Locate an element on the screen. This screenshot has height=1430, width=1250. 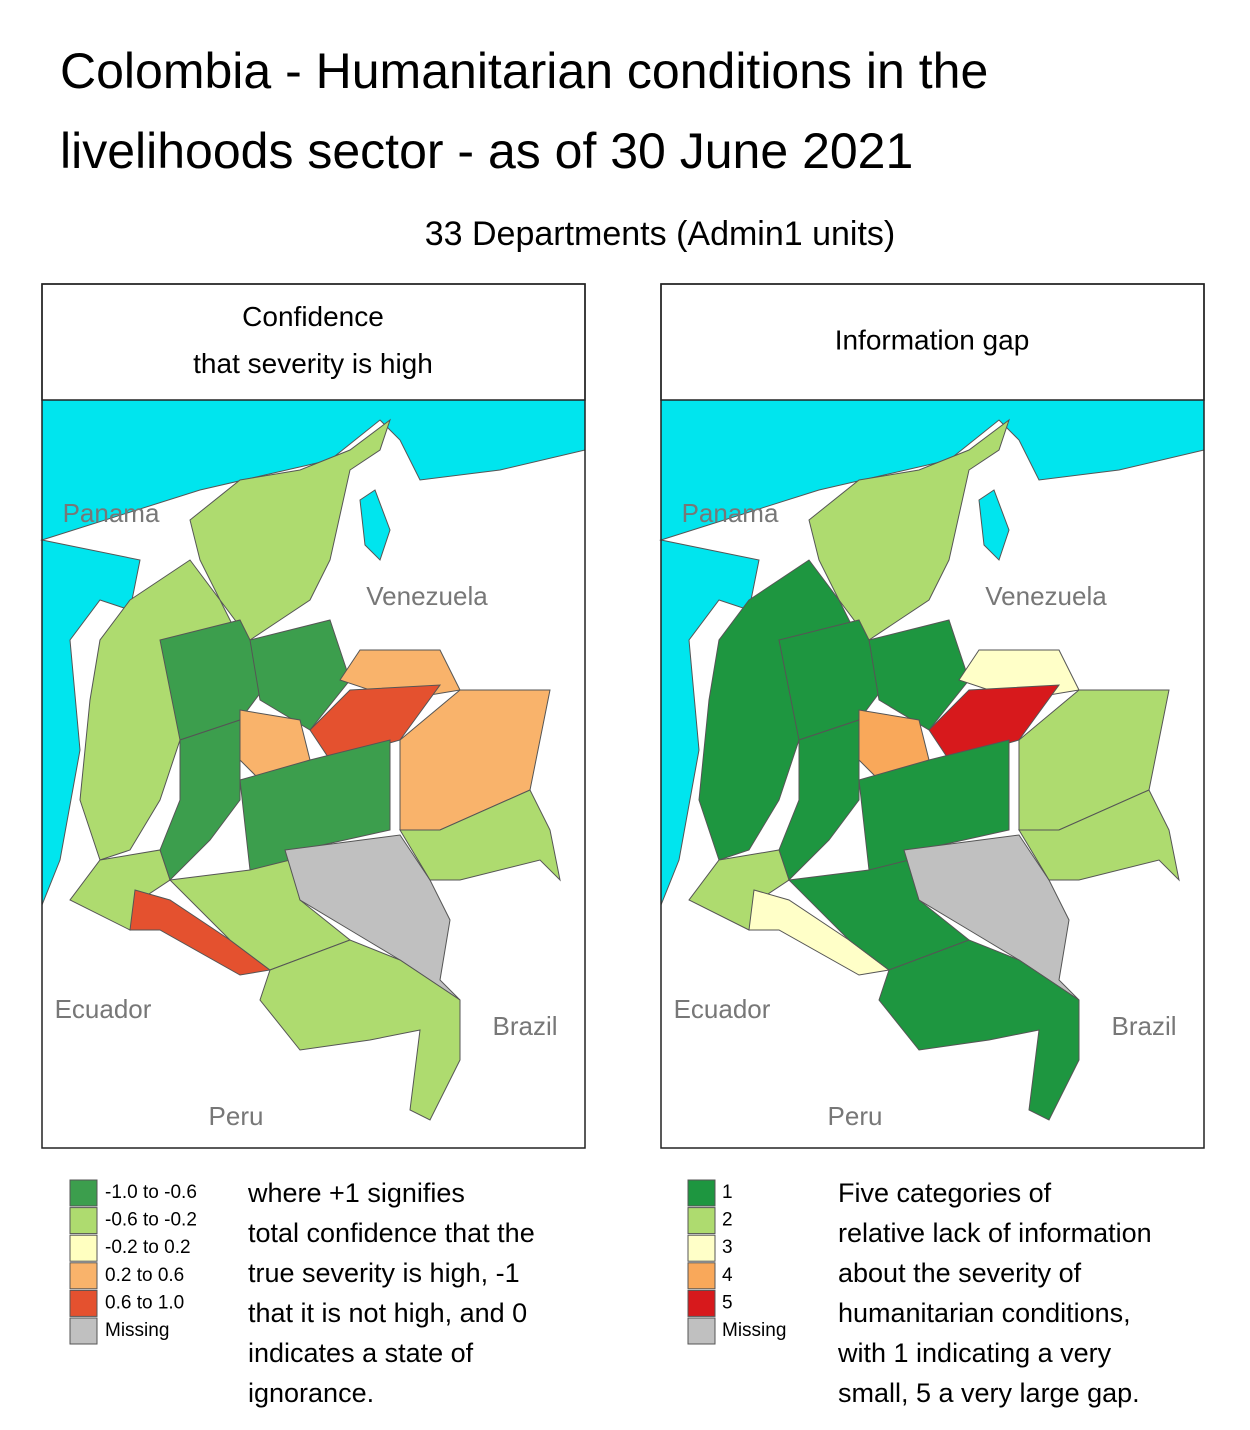
note-line: where +1 signifies is located at coordinates (356, 1193).